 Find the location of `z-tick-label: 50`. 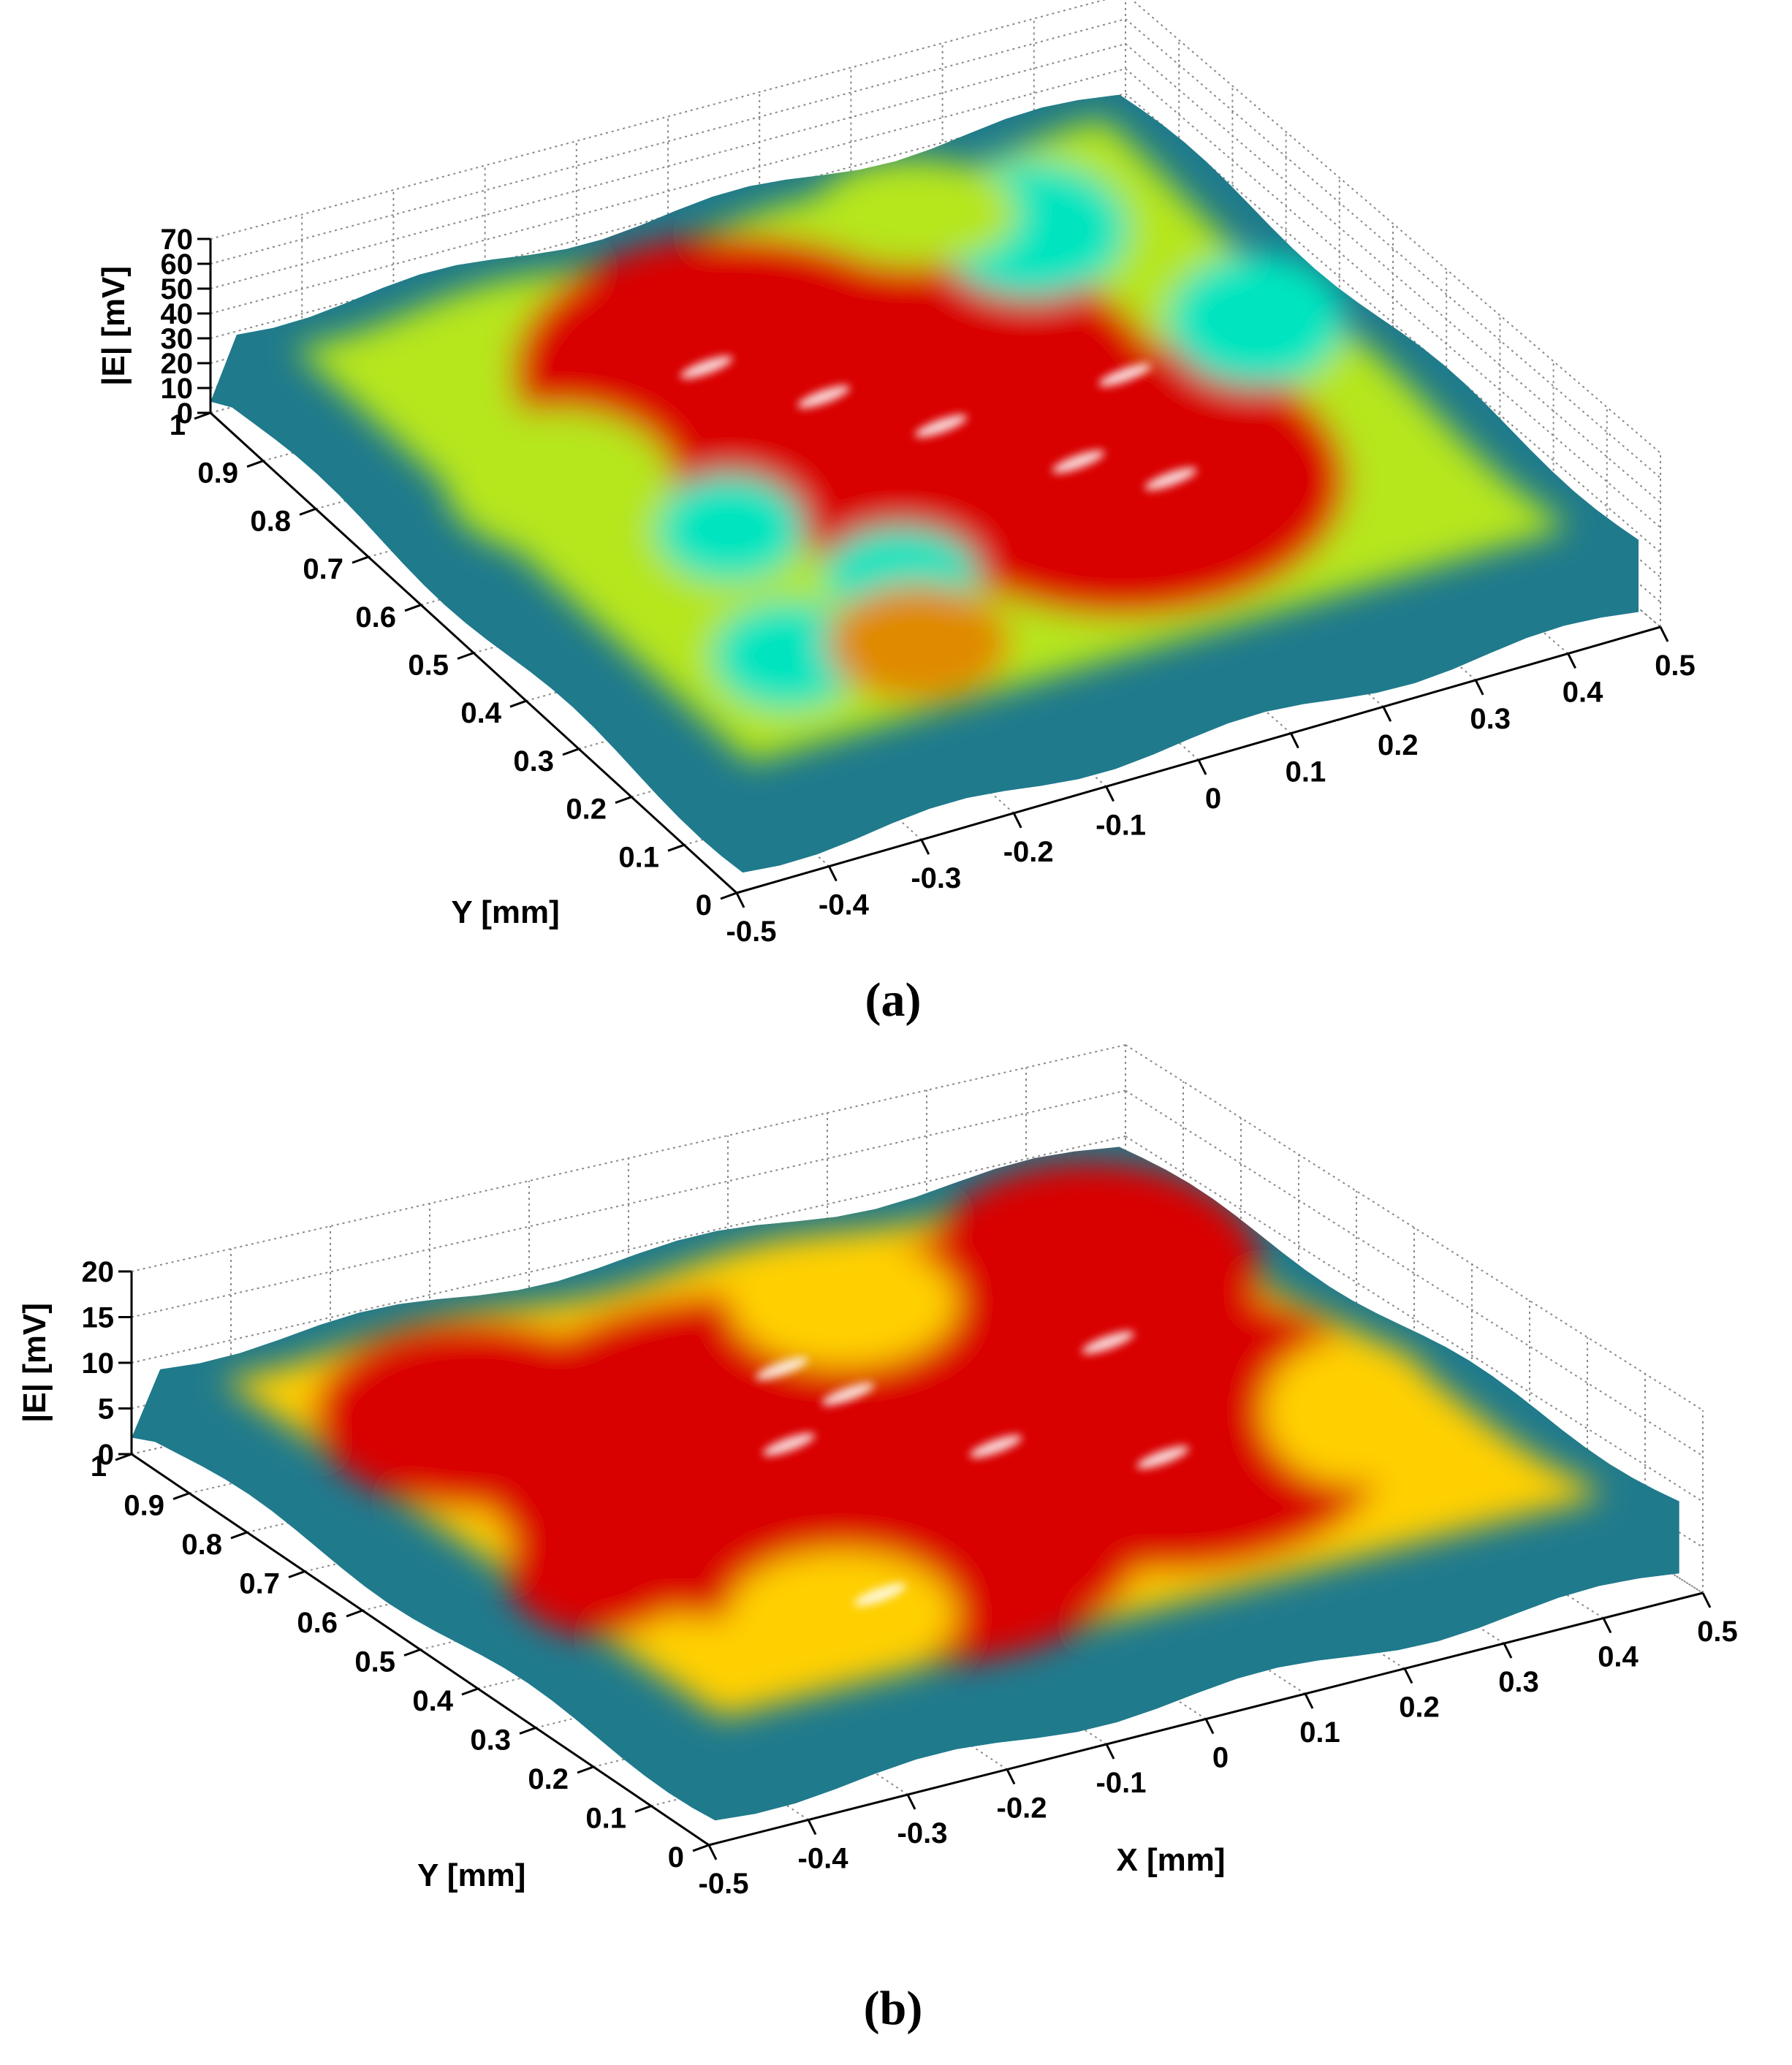

z-tick-label: 50 is located at coordinates (177, 289).